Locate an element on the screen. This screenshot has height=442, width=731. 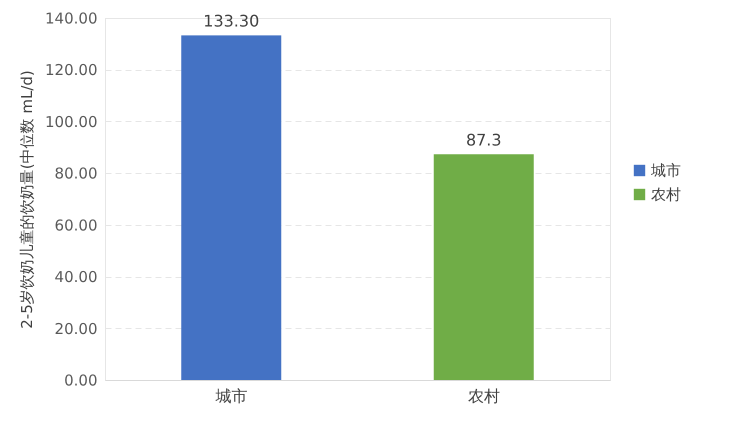
legend-label: 农村 is located at coordinates (666, 195).